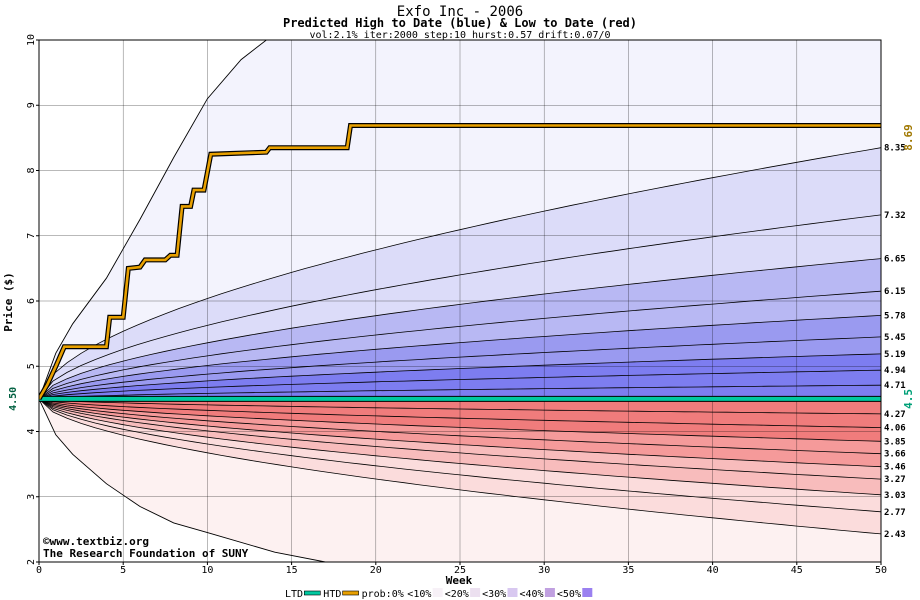 The height and width of the screenshot is (600, 920). Describe the element at coordinates (383, 594) in the screenshot. I see `legend-label: prob:0%` at that location.